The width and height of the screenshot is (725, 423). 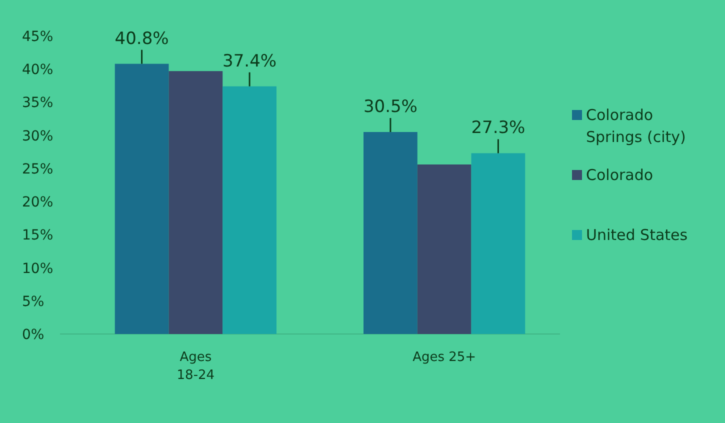 What do you see at coordinates (38, 202) in the screenshot?
I see `y-tick-label: 20%` at bounding box center [38, 202].